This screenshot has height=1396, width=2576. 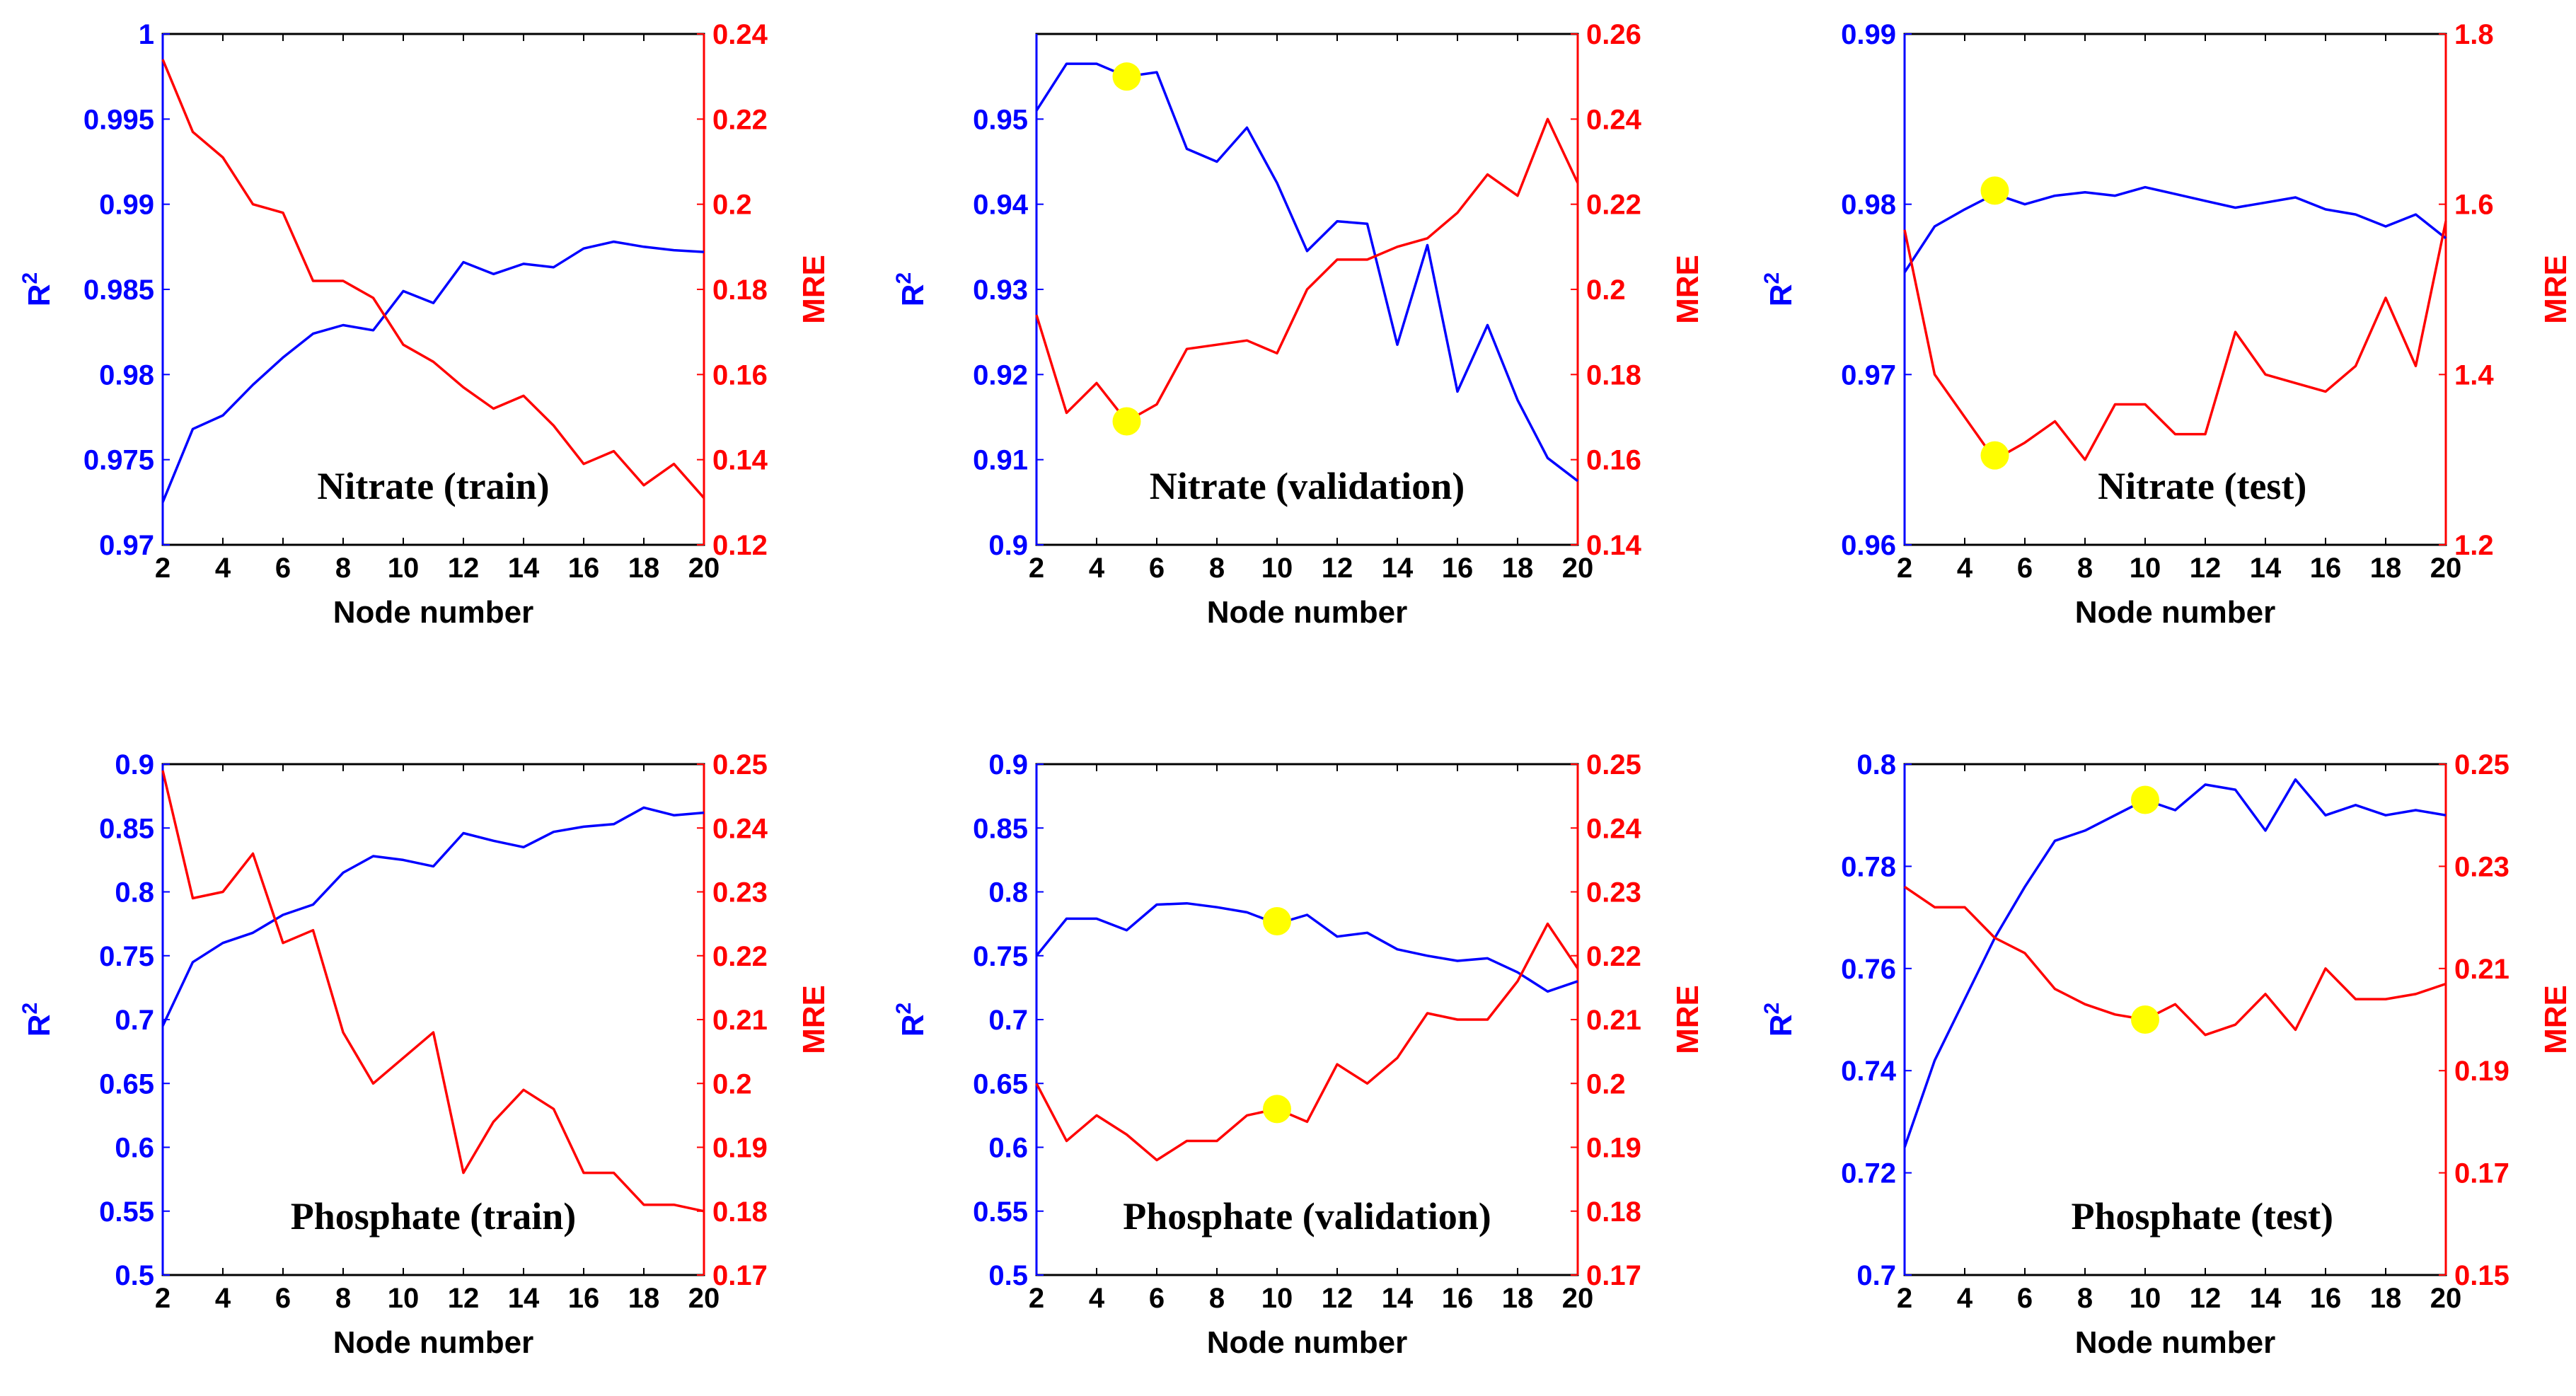 I want to click on y-right-tick-label: 1.6, so click(x=2474, y=205).